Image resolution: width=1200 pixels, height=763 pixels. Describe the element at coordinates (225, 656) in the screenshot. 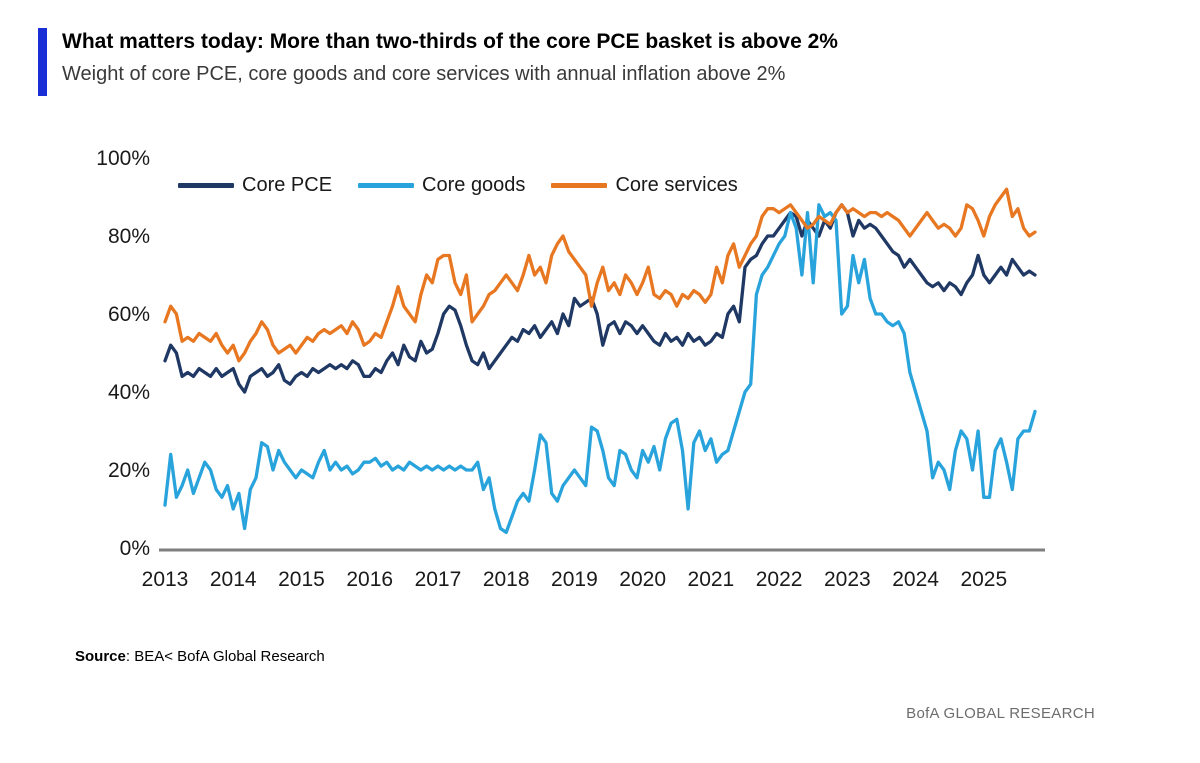

I see `source-text: : BEA< BofA Global Research` at that location.